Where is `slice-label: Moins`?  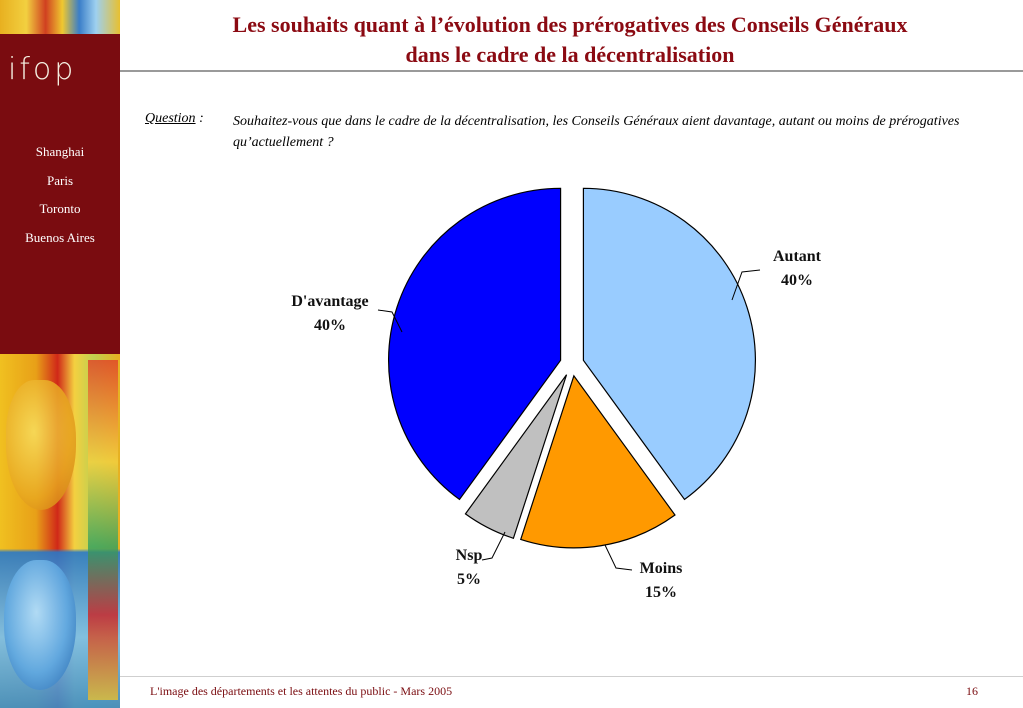
slice-label: Moins is located at coordinates (661, 568).